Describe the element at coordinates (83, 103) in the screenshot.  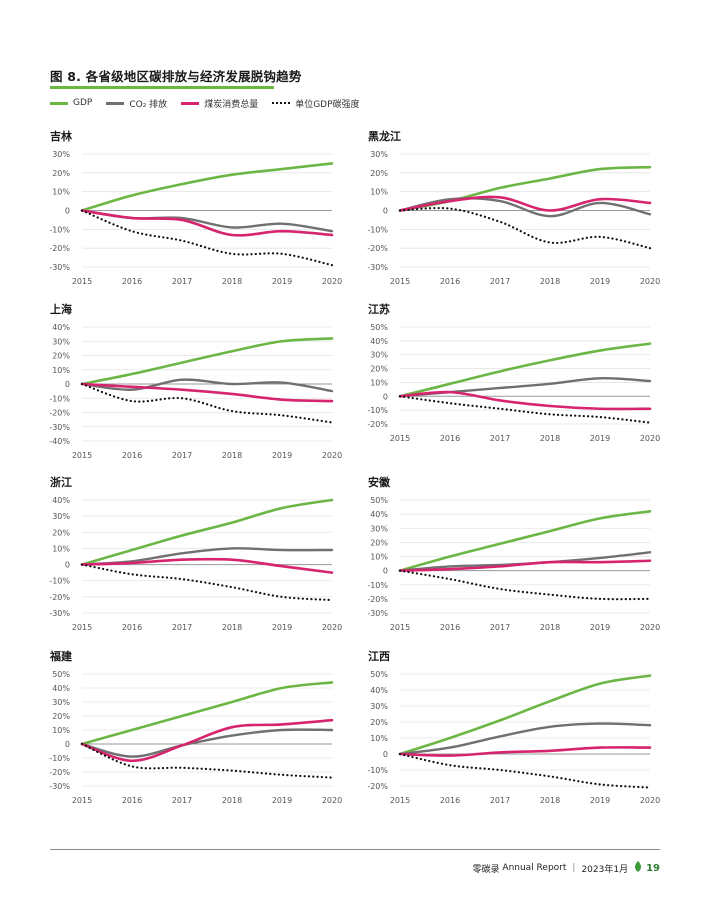
I see `legend-label-gdp: GDP` at that location.